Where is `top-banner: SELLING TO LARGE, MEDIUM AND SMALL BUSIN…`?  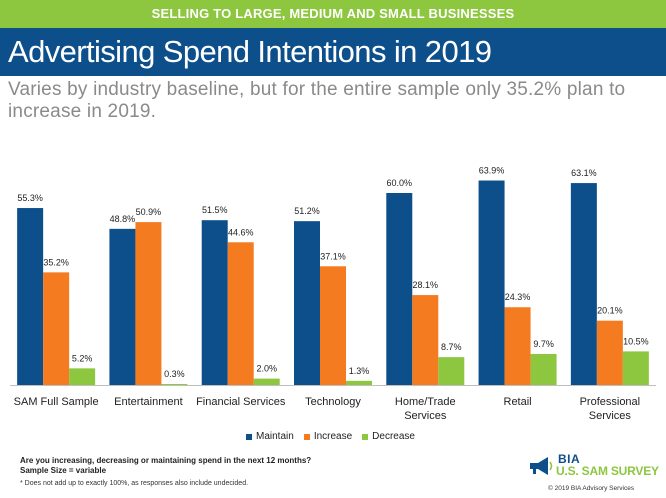 top-banner: SELLING TO LARGE, MEDIUM AND SMALL BUSIN… is located at coordinates (333, 14).